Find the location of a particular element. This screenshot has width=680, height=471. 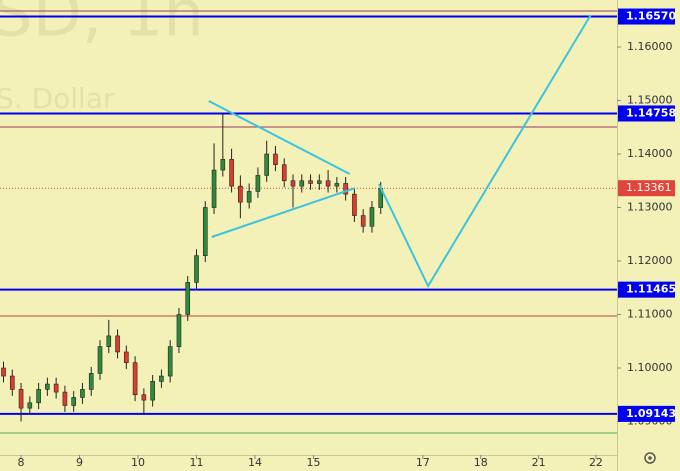

x-tick-label: 10 is located at coordinates (138, 462).